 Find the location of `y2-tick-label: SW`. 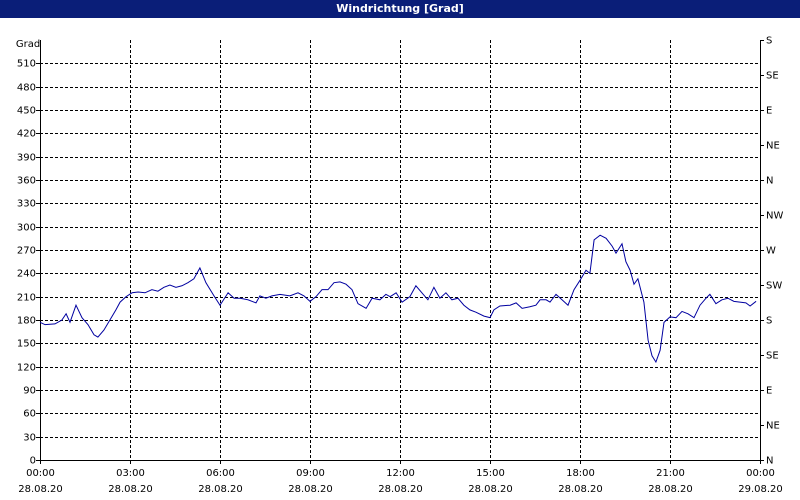

y2-tick-label: SW is located at coordinates (774, 286).